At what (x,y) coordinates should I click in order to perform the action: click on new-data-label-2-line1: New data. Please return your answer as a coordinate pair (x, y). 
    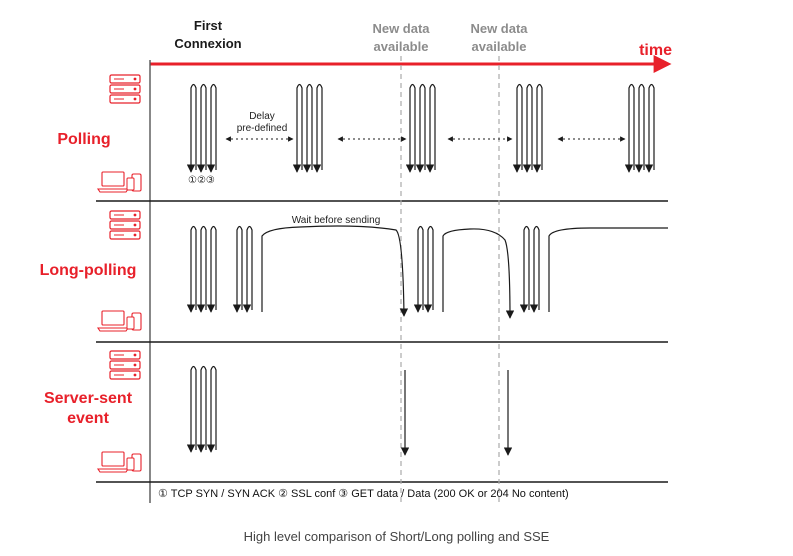
    Looking at the image, I should click on (499, 28).